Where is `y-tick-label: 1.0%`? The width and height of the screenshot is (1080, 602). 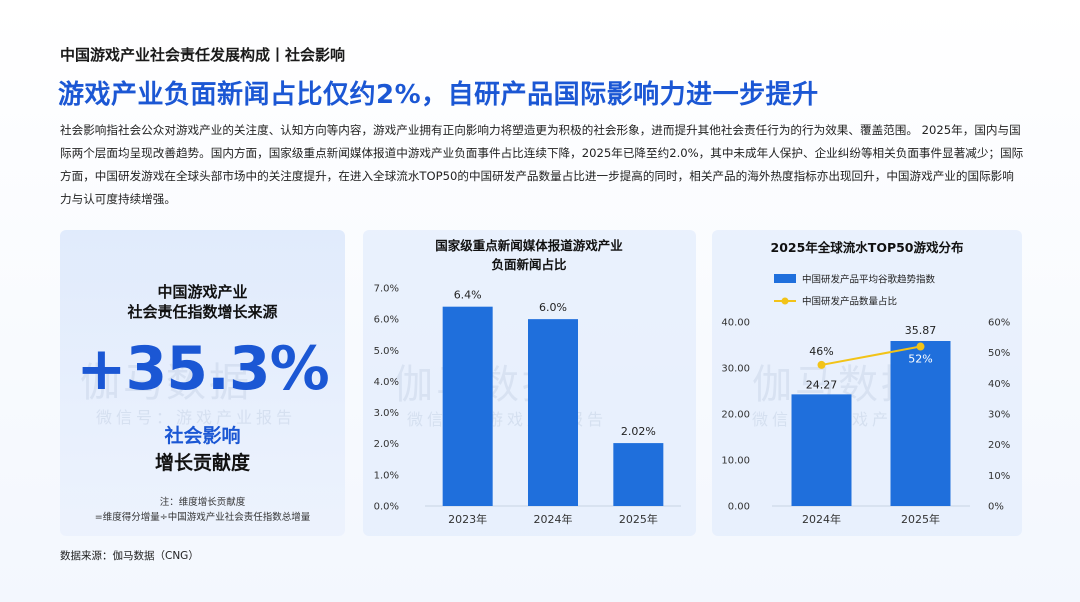
y-tick-label: 1.0% is located at coordinates (386, 475).